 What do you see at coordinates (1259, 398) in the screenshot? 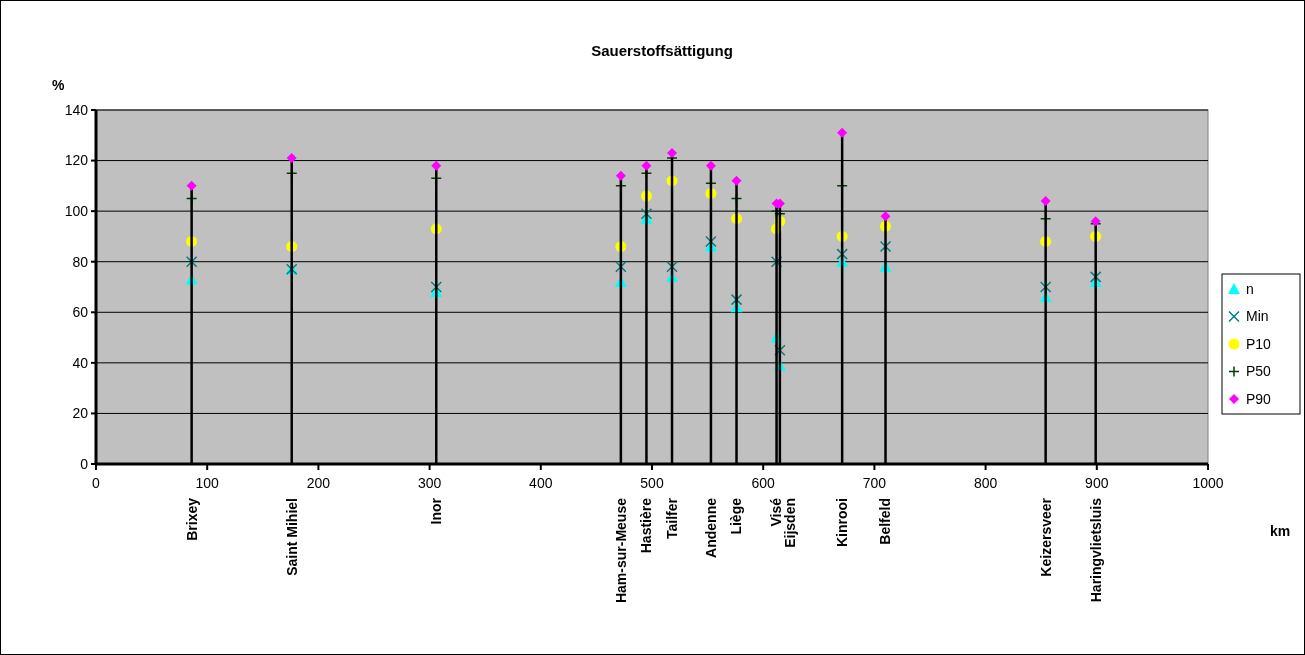
I see `legend-label: P90` at bounding box center [1259, 398].